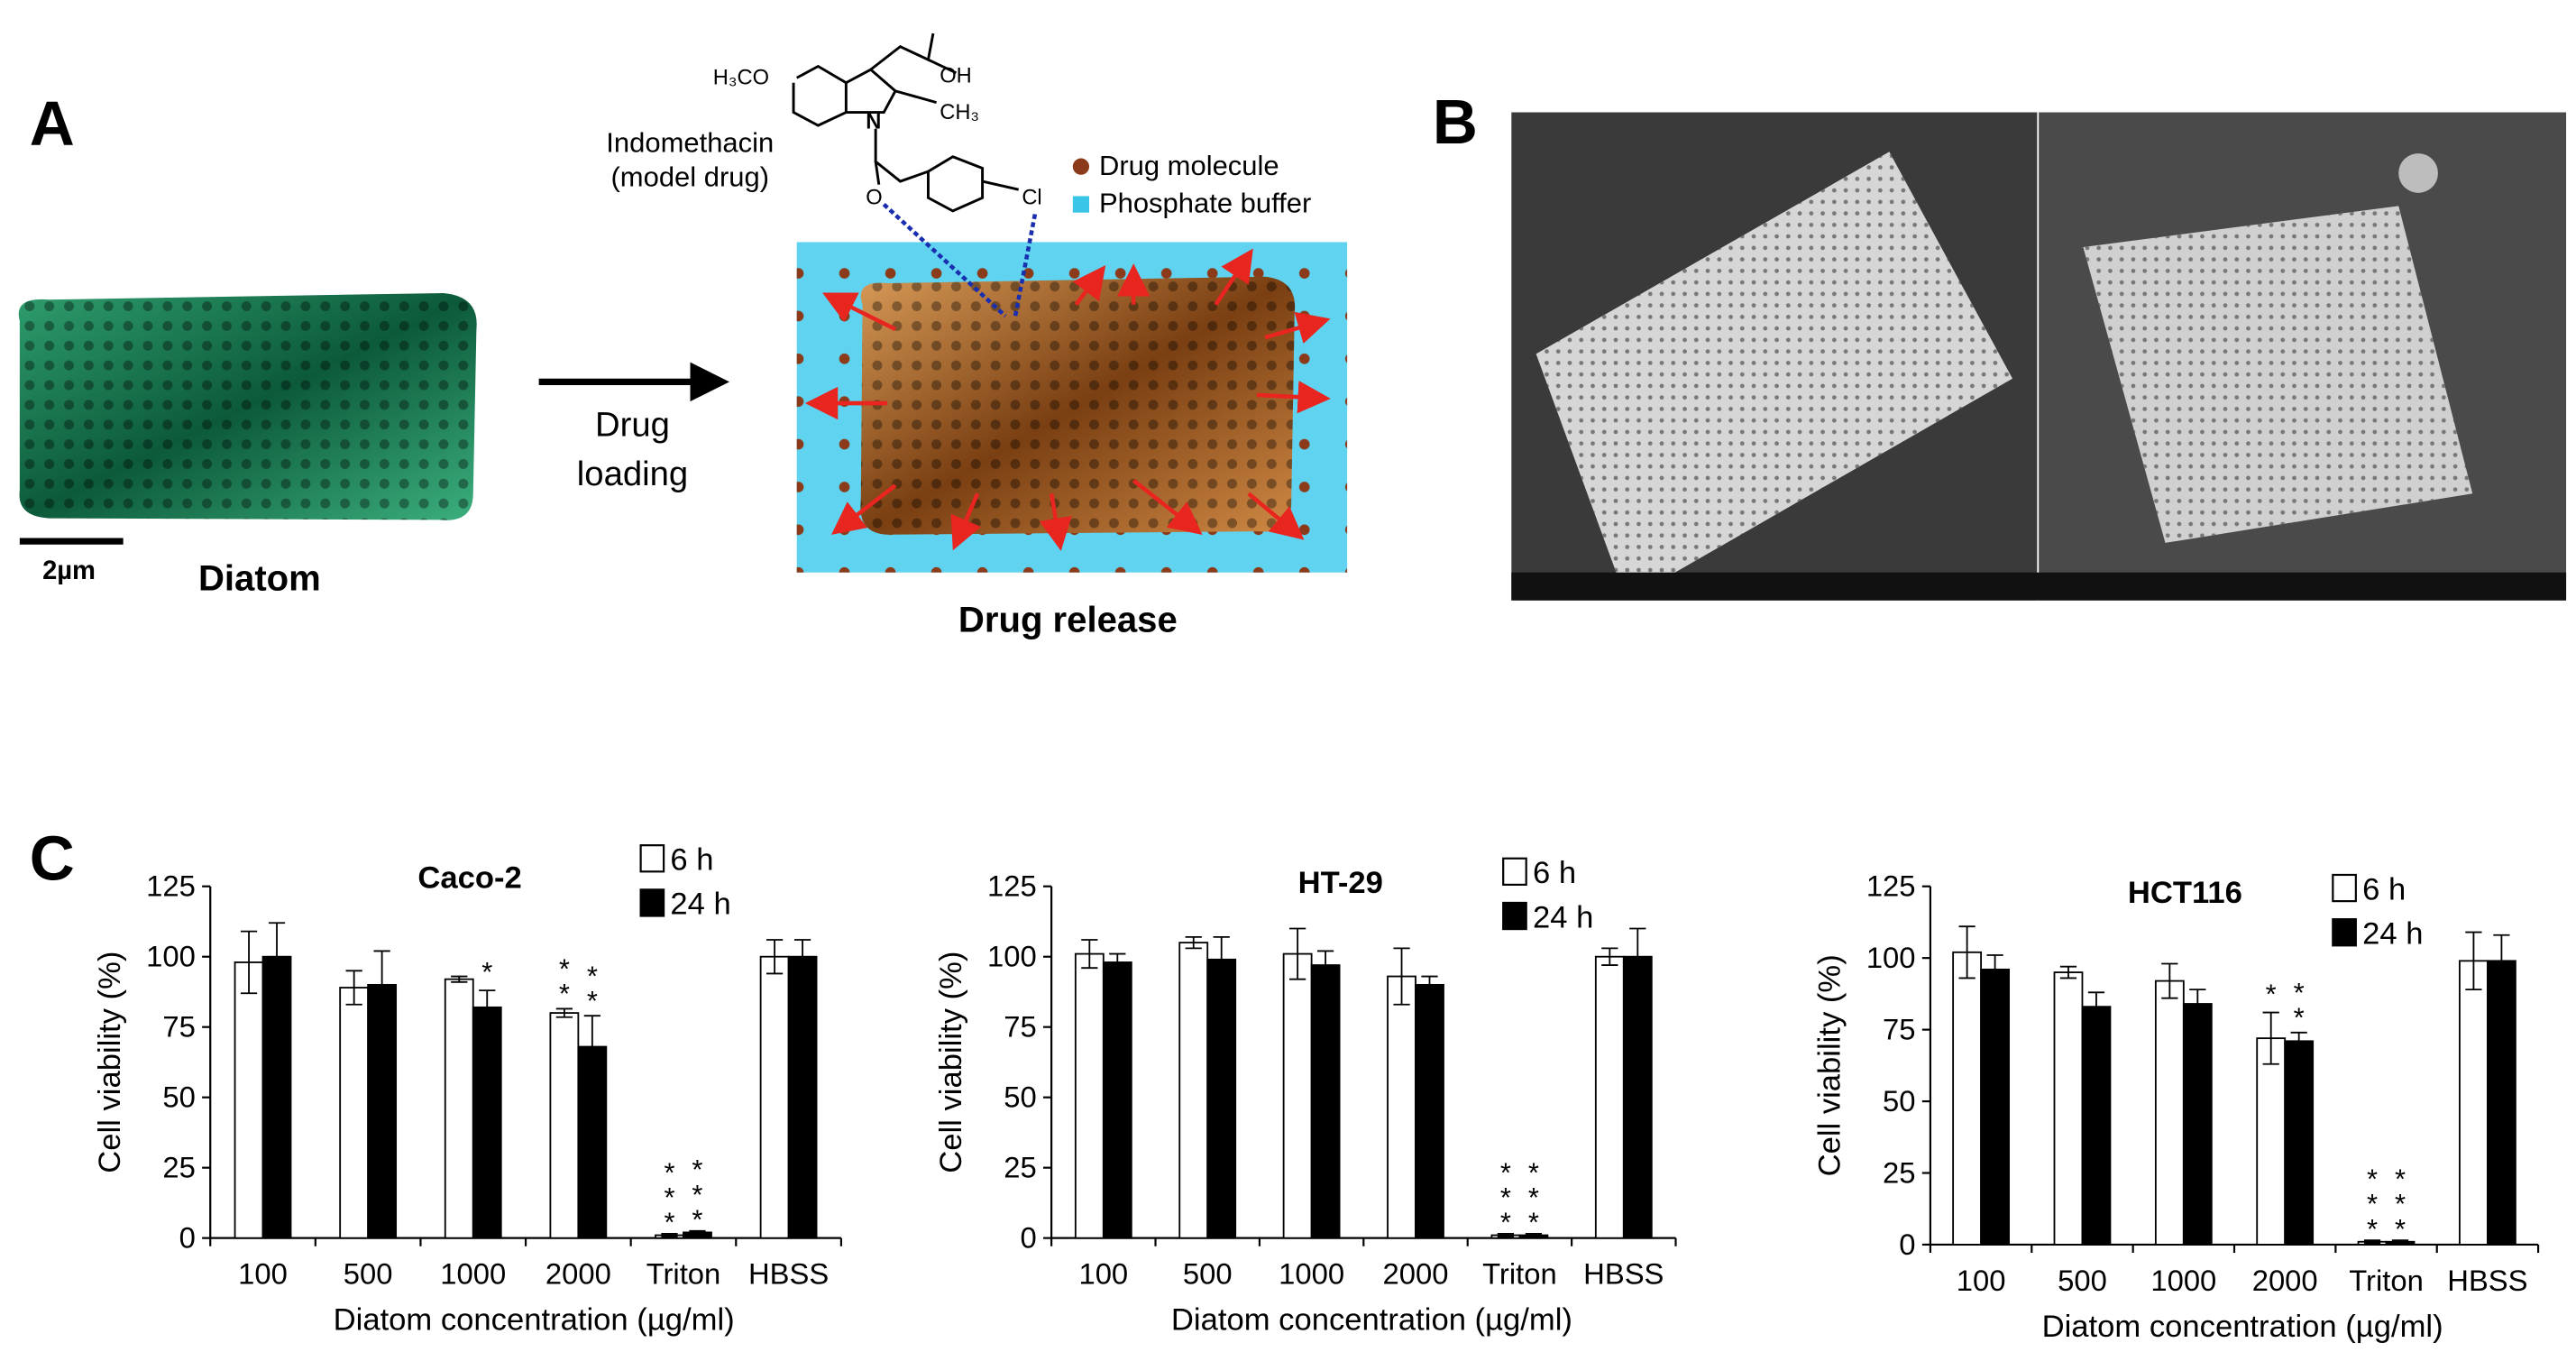 Image resolution: width=2576 pixels, height=1352 pixels. I want to click on significance-label: *, so click(2271, 991).